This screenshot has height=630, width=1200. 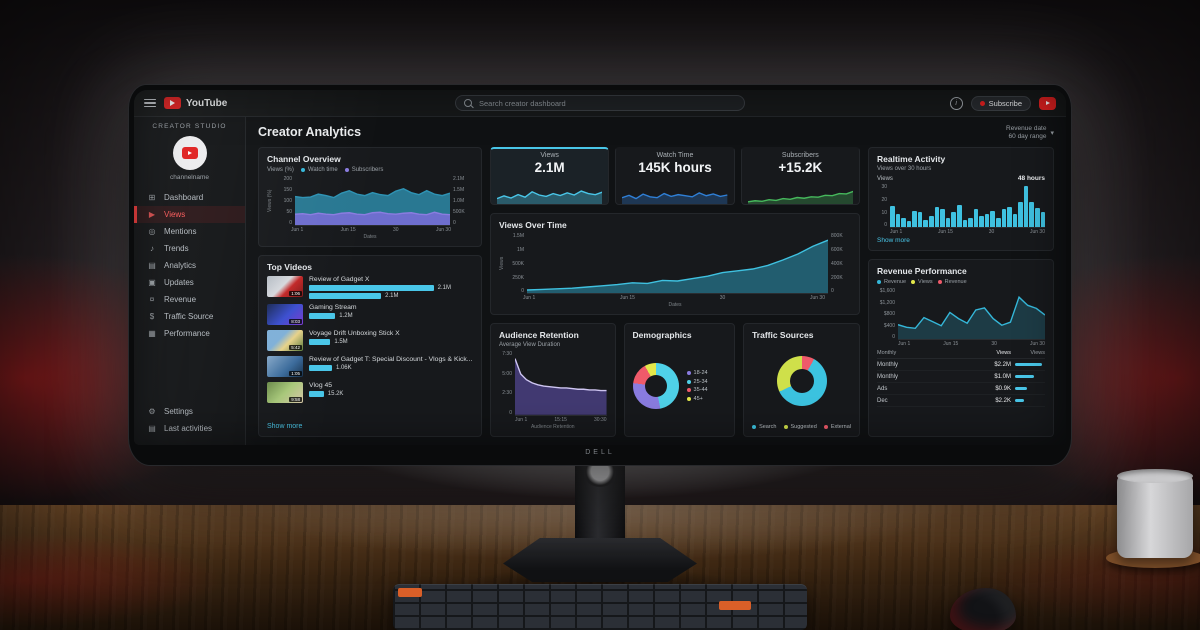 I want to click on table-row: Monthly $1.0M, so click(x=961, y=377).